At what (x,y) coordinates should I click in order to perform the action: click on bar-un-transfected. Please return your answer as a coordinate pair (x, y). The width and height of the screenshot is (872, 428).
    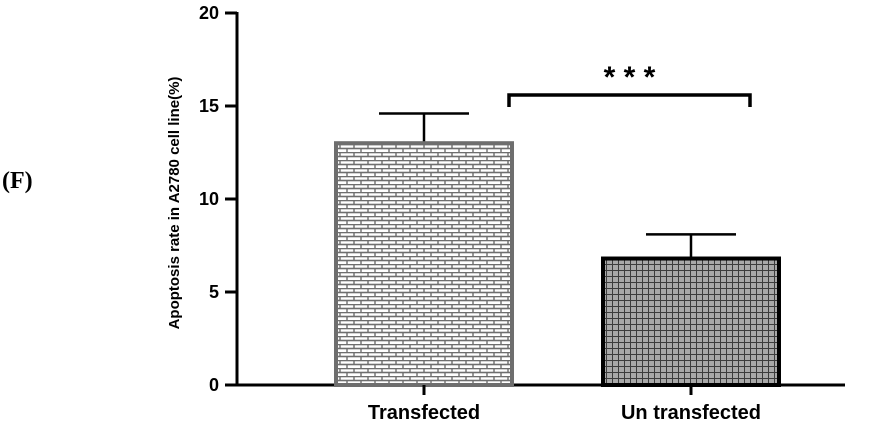
    Looking at the image, I should click on (691, 321).